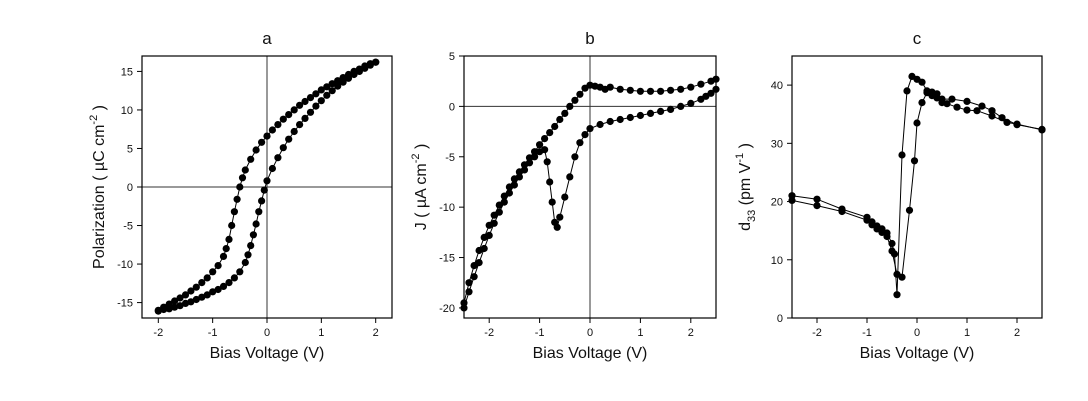 The width and height of the screenshot is (1088, 401). What do you see at coordinates (489, 333) in the screenshot?
I see `x-tick-label: -2` at bounding box center [489, 333].